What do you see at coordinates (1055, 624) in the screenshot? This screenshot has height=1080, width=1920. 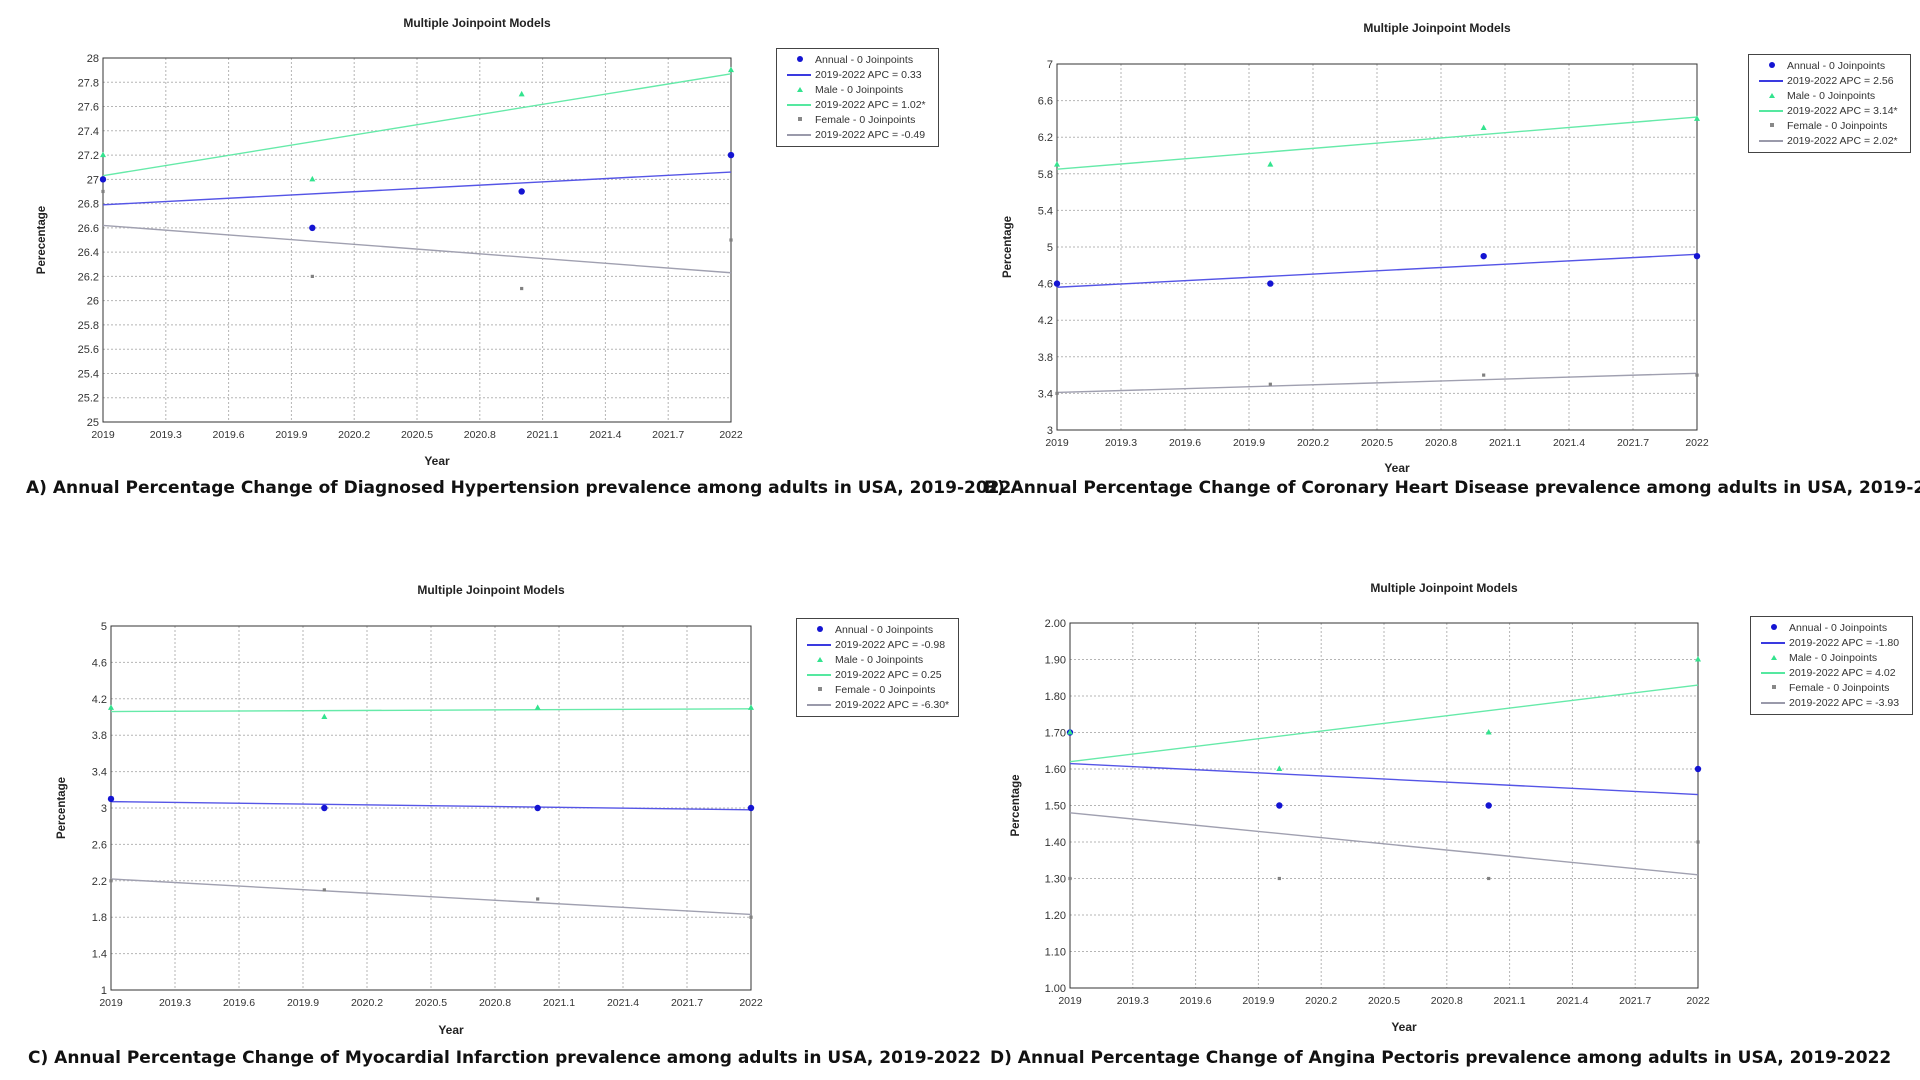 I see `y-tick-label: 2.00` at bounding box center [1055, 624].